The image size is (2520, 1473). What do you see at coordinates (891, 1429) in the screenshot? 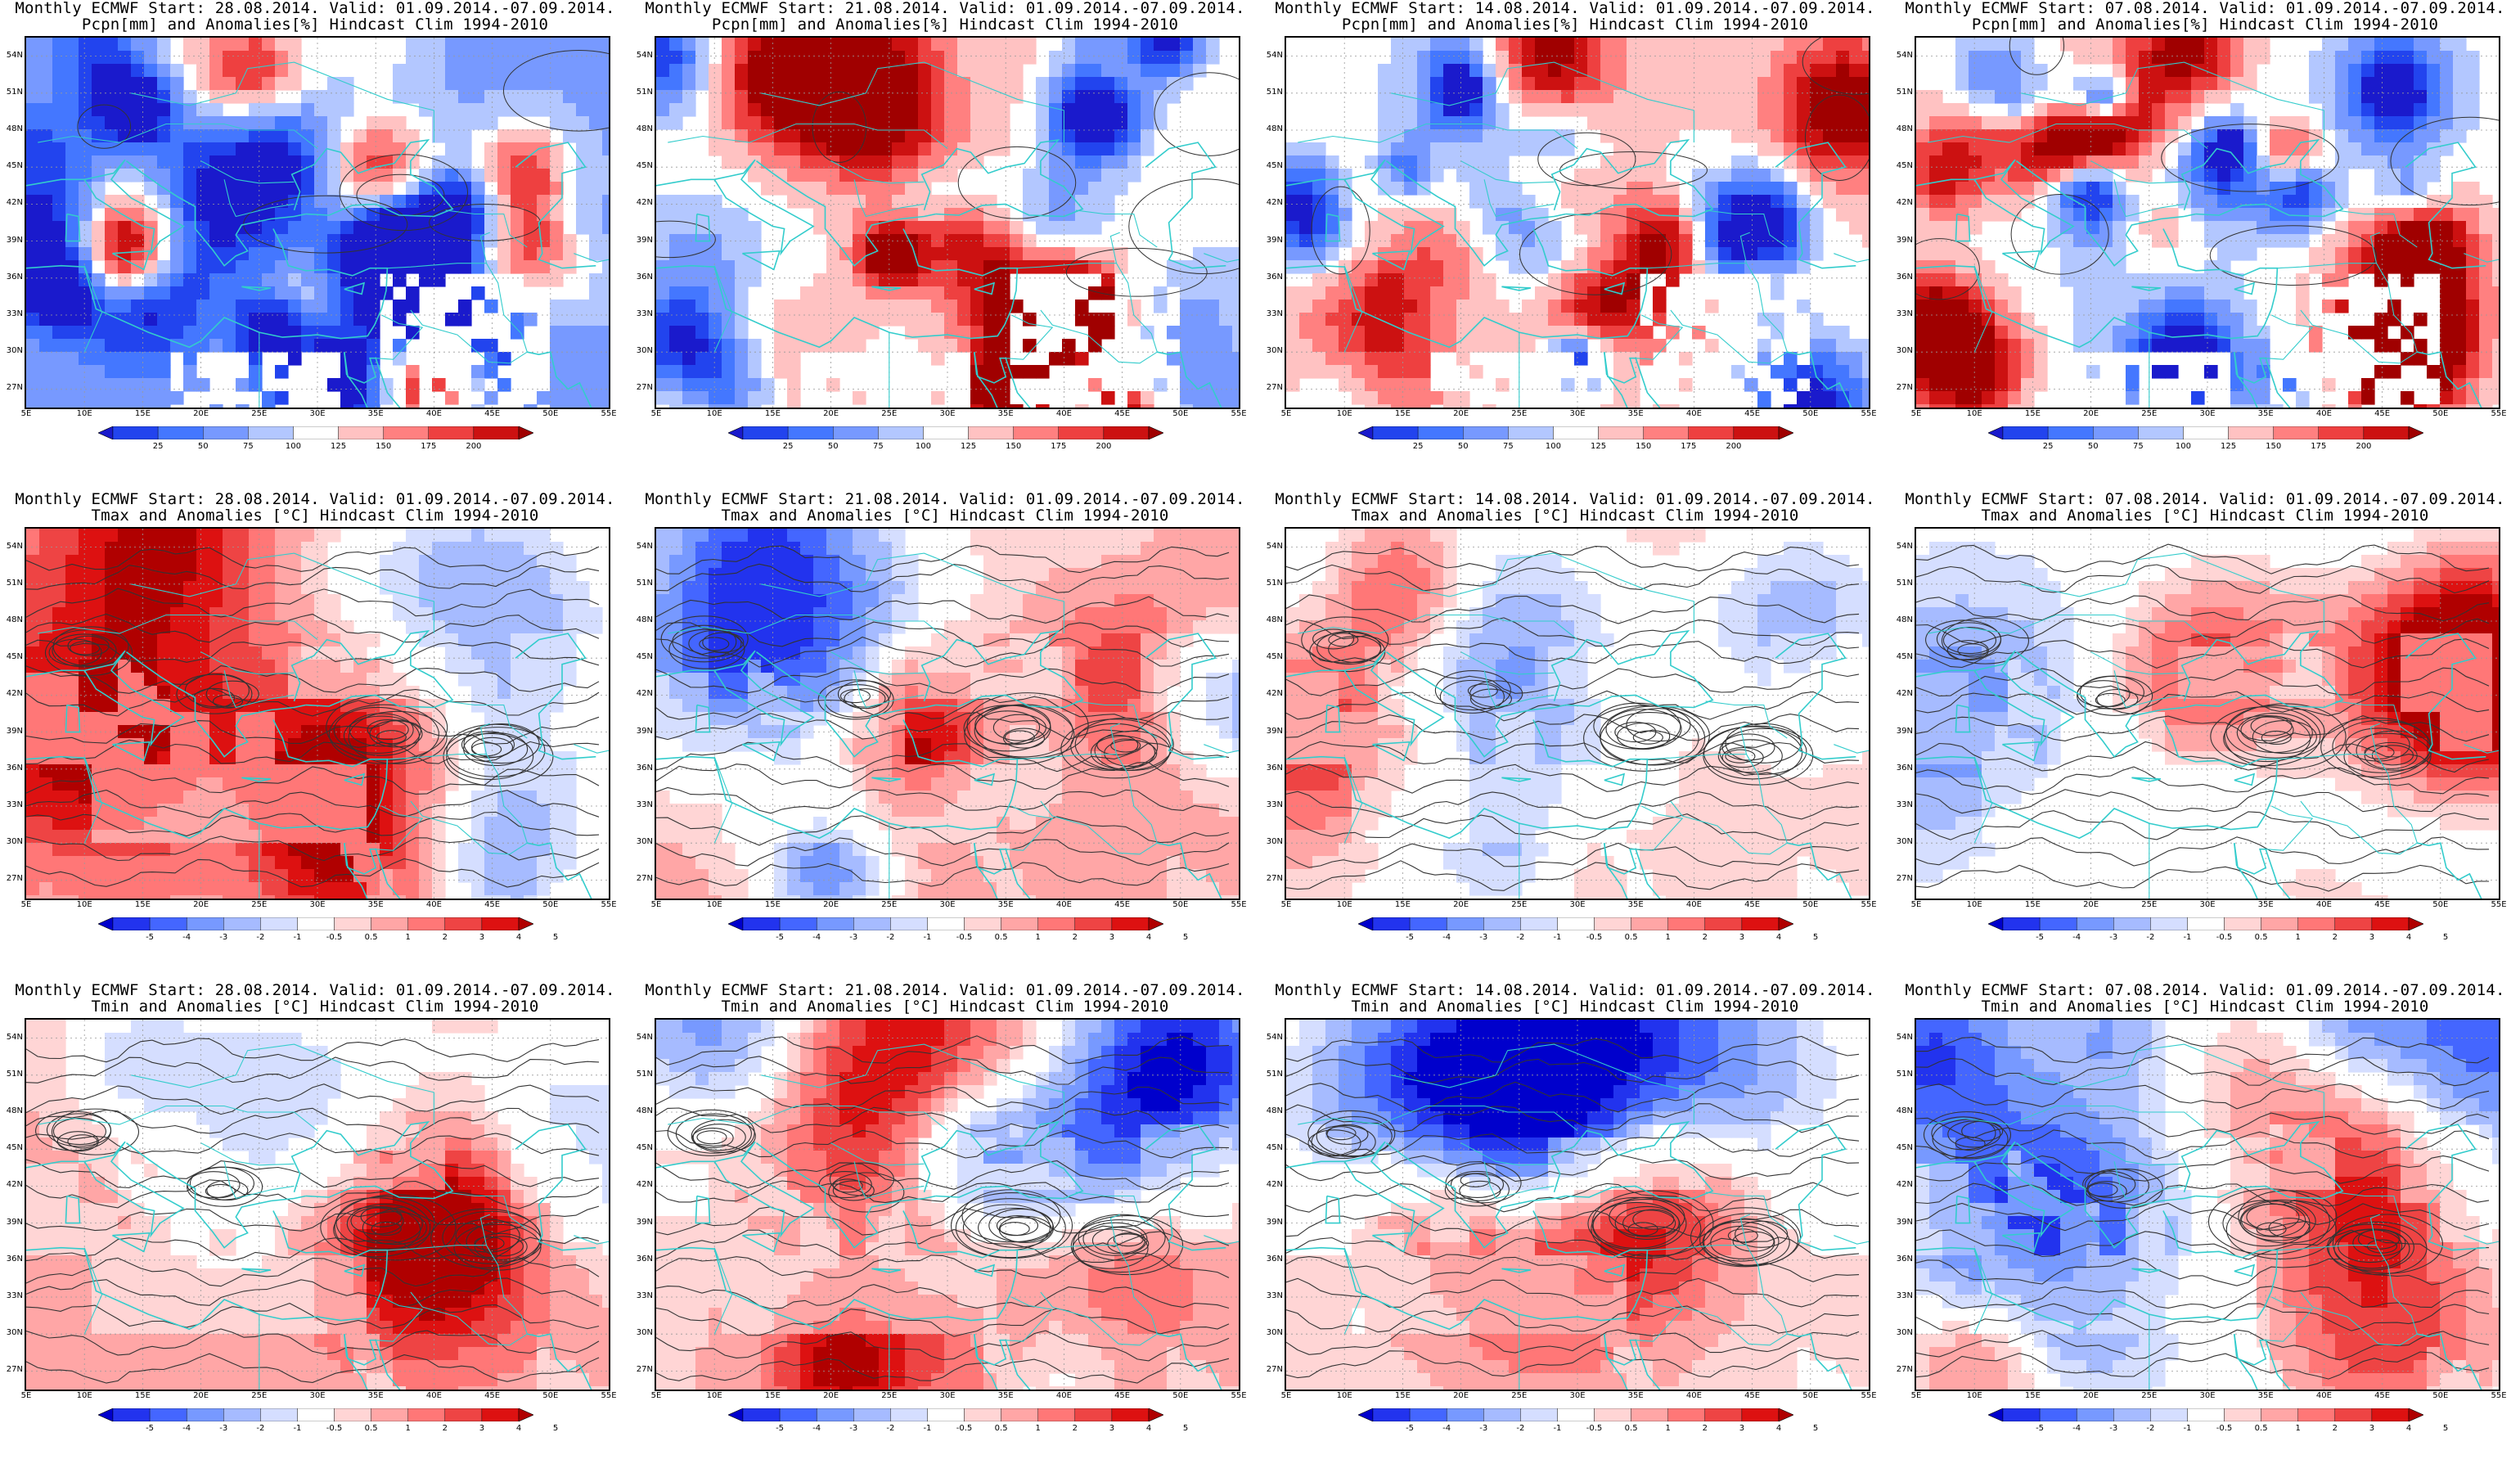
I see `colorbar-tick-label: -2` at bounding box center [891, 1429].